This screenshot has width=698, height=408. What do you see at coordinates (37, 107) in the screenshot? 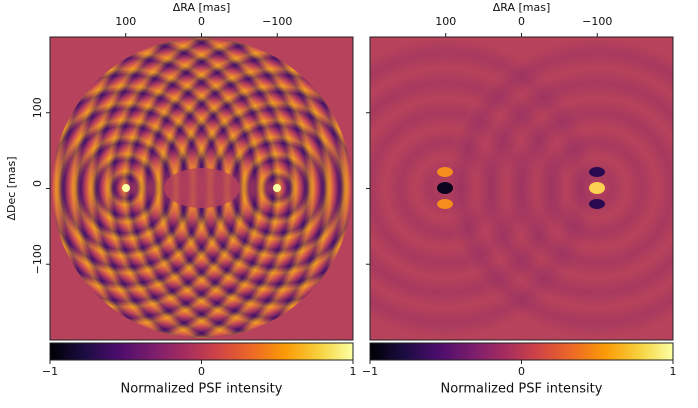
I see `y-tick-label: 100` at bounding box center [37, 107].